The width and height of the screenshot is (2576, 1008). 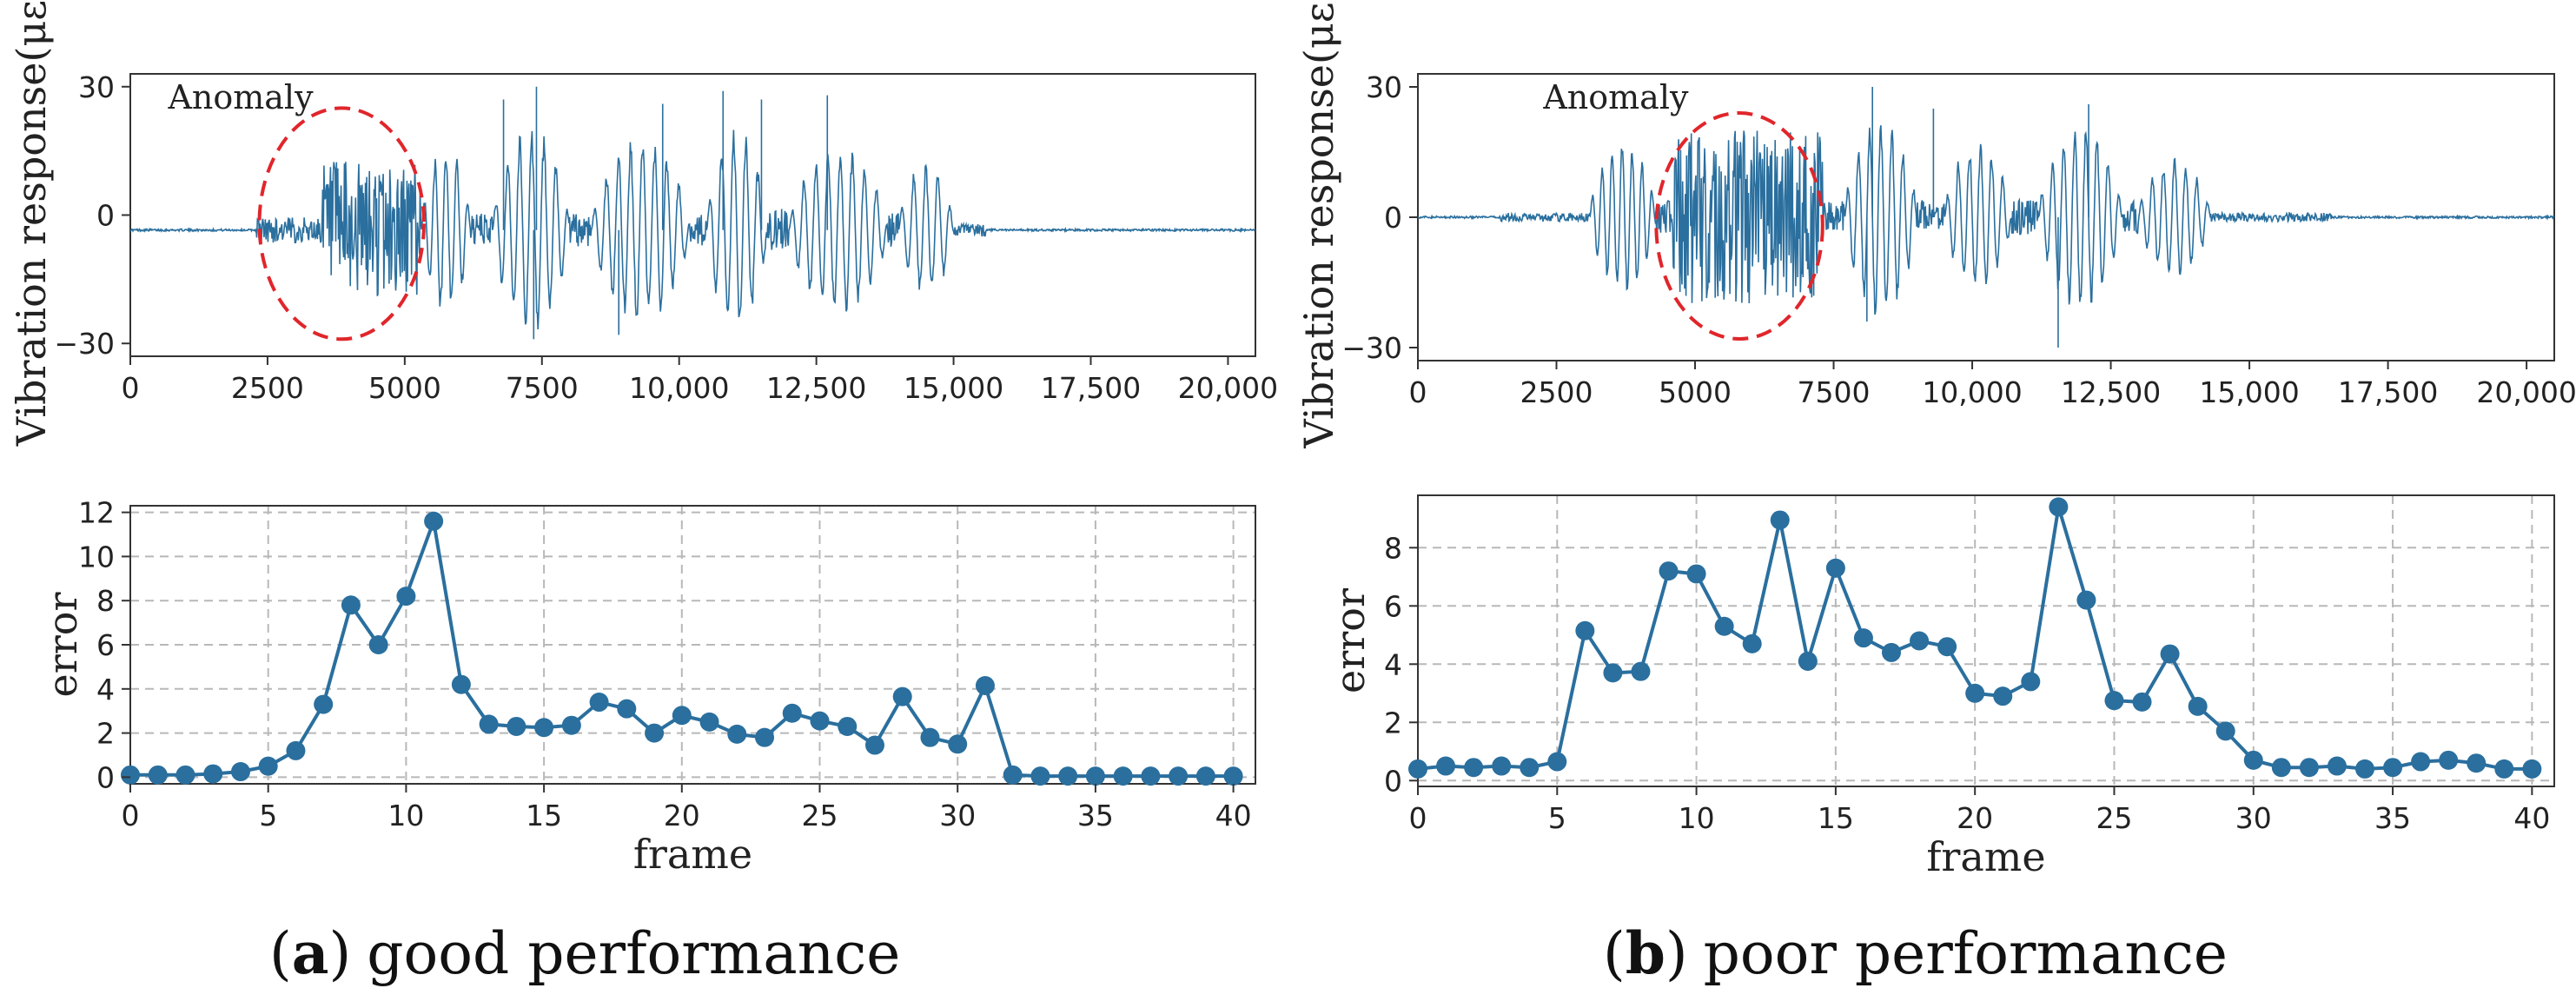 I want to click on y-tick-label: 8, so click(x=1393, y=548).